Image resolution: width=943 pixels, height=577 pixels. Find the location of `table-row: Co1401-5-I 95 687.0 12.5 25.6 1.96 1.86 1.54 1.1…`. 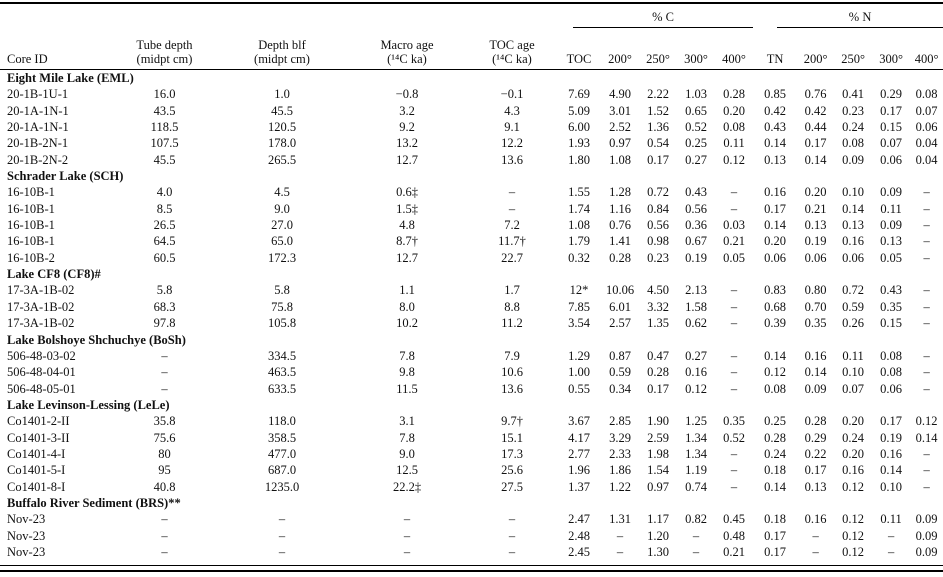

table-row: Co1401-5-I 95 687.0 12.5 25.6 1.96 1.86 1.54 1.1… is located at coordinates (471, 470).